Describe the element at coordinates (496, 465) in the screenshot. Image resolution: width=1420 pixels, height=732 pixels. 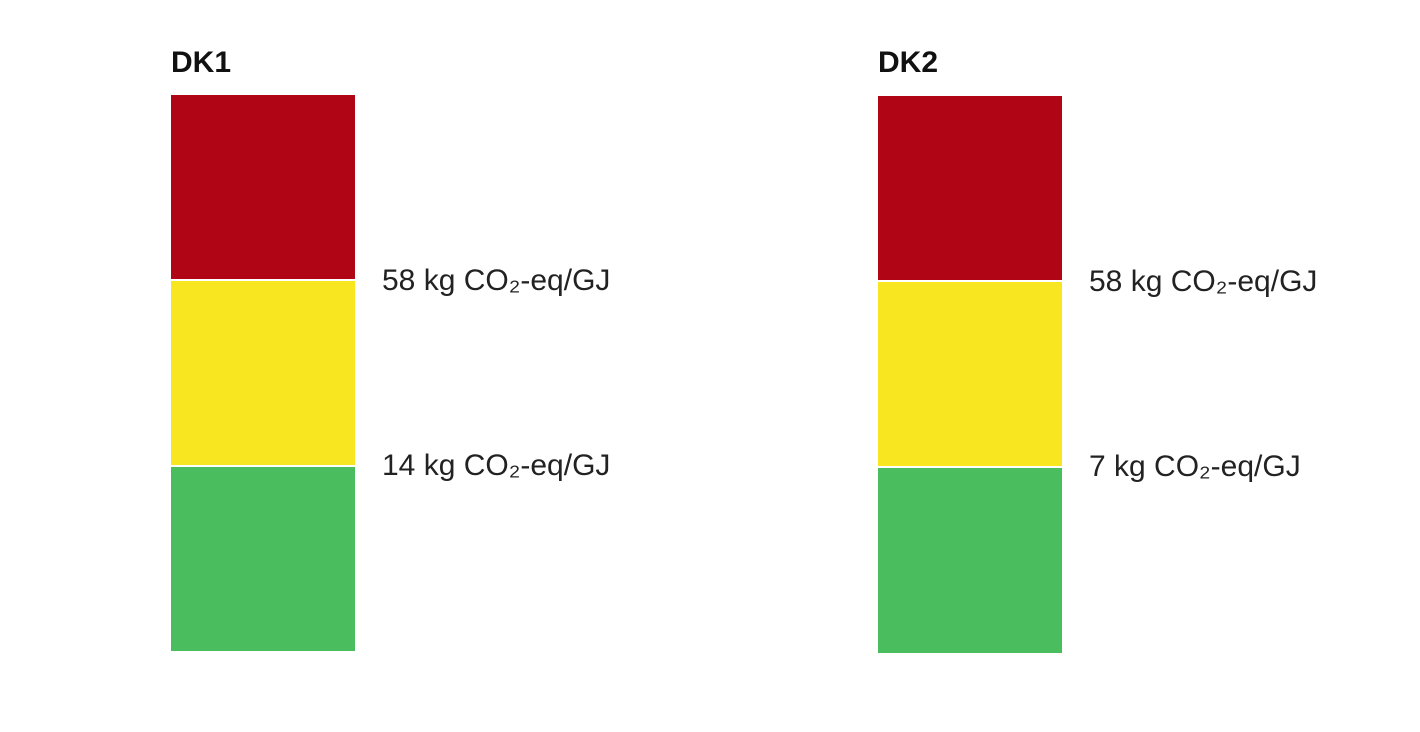
I see `lower-threshold-label: 14 kg CO₂-eq/GJ` at that location.